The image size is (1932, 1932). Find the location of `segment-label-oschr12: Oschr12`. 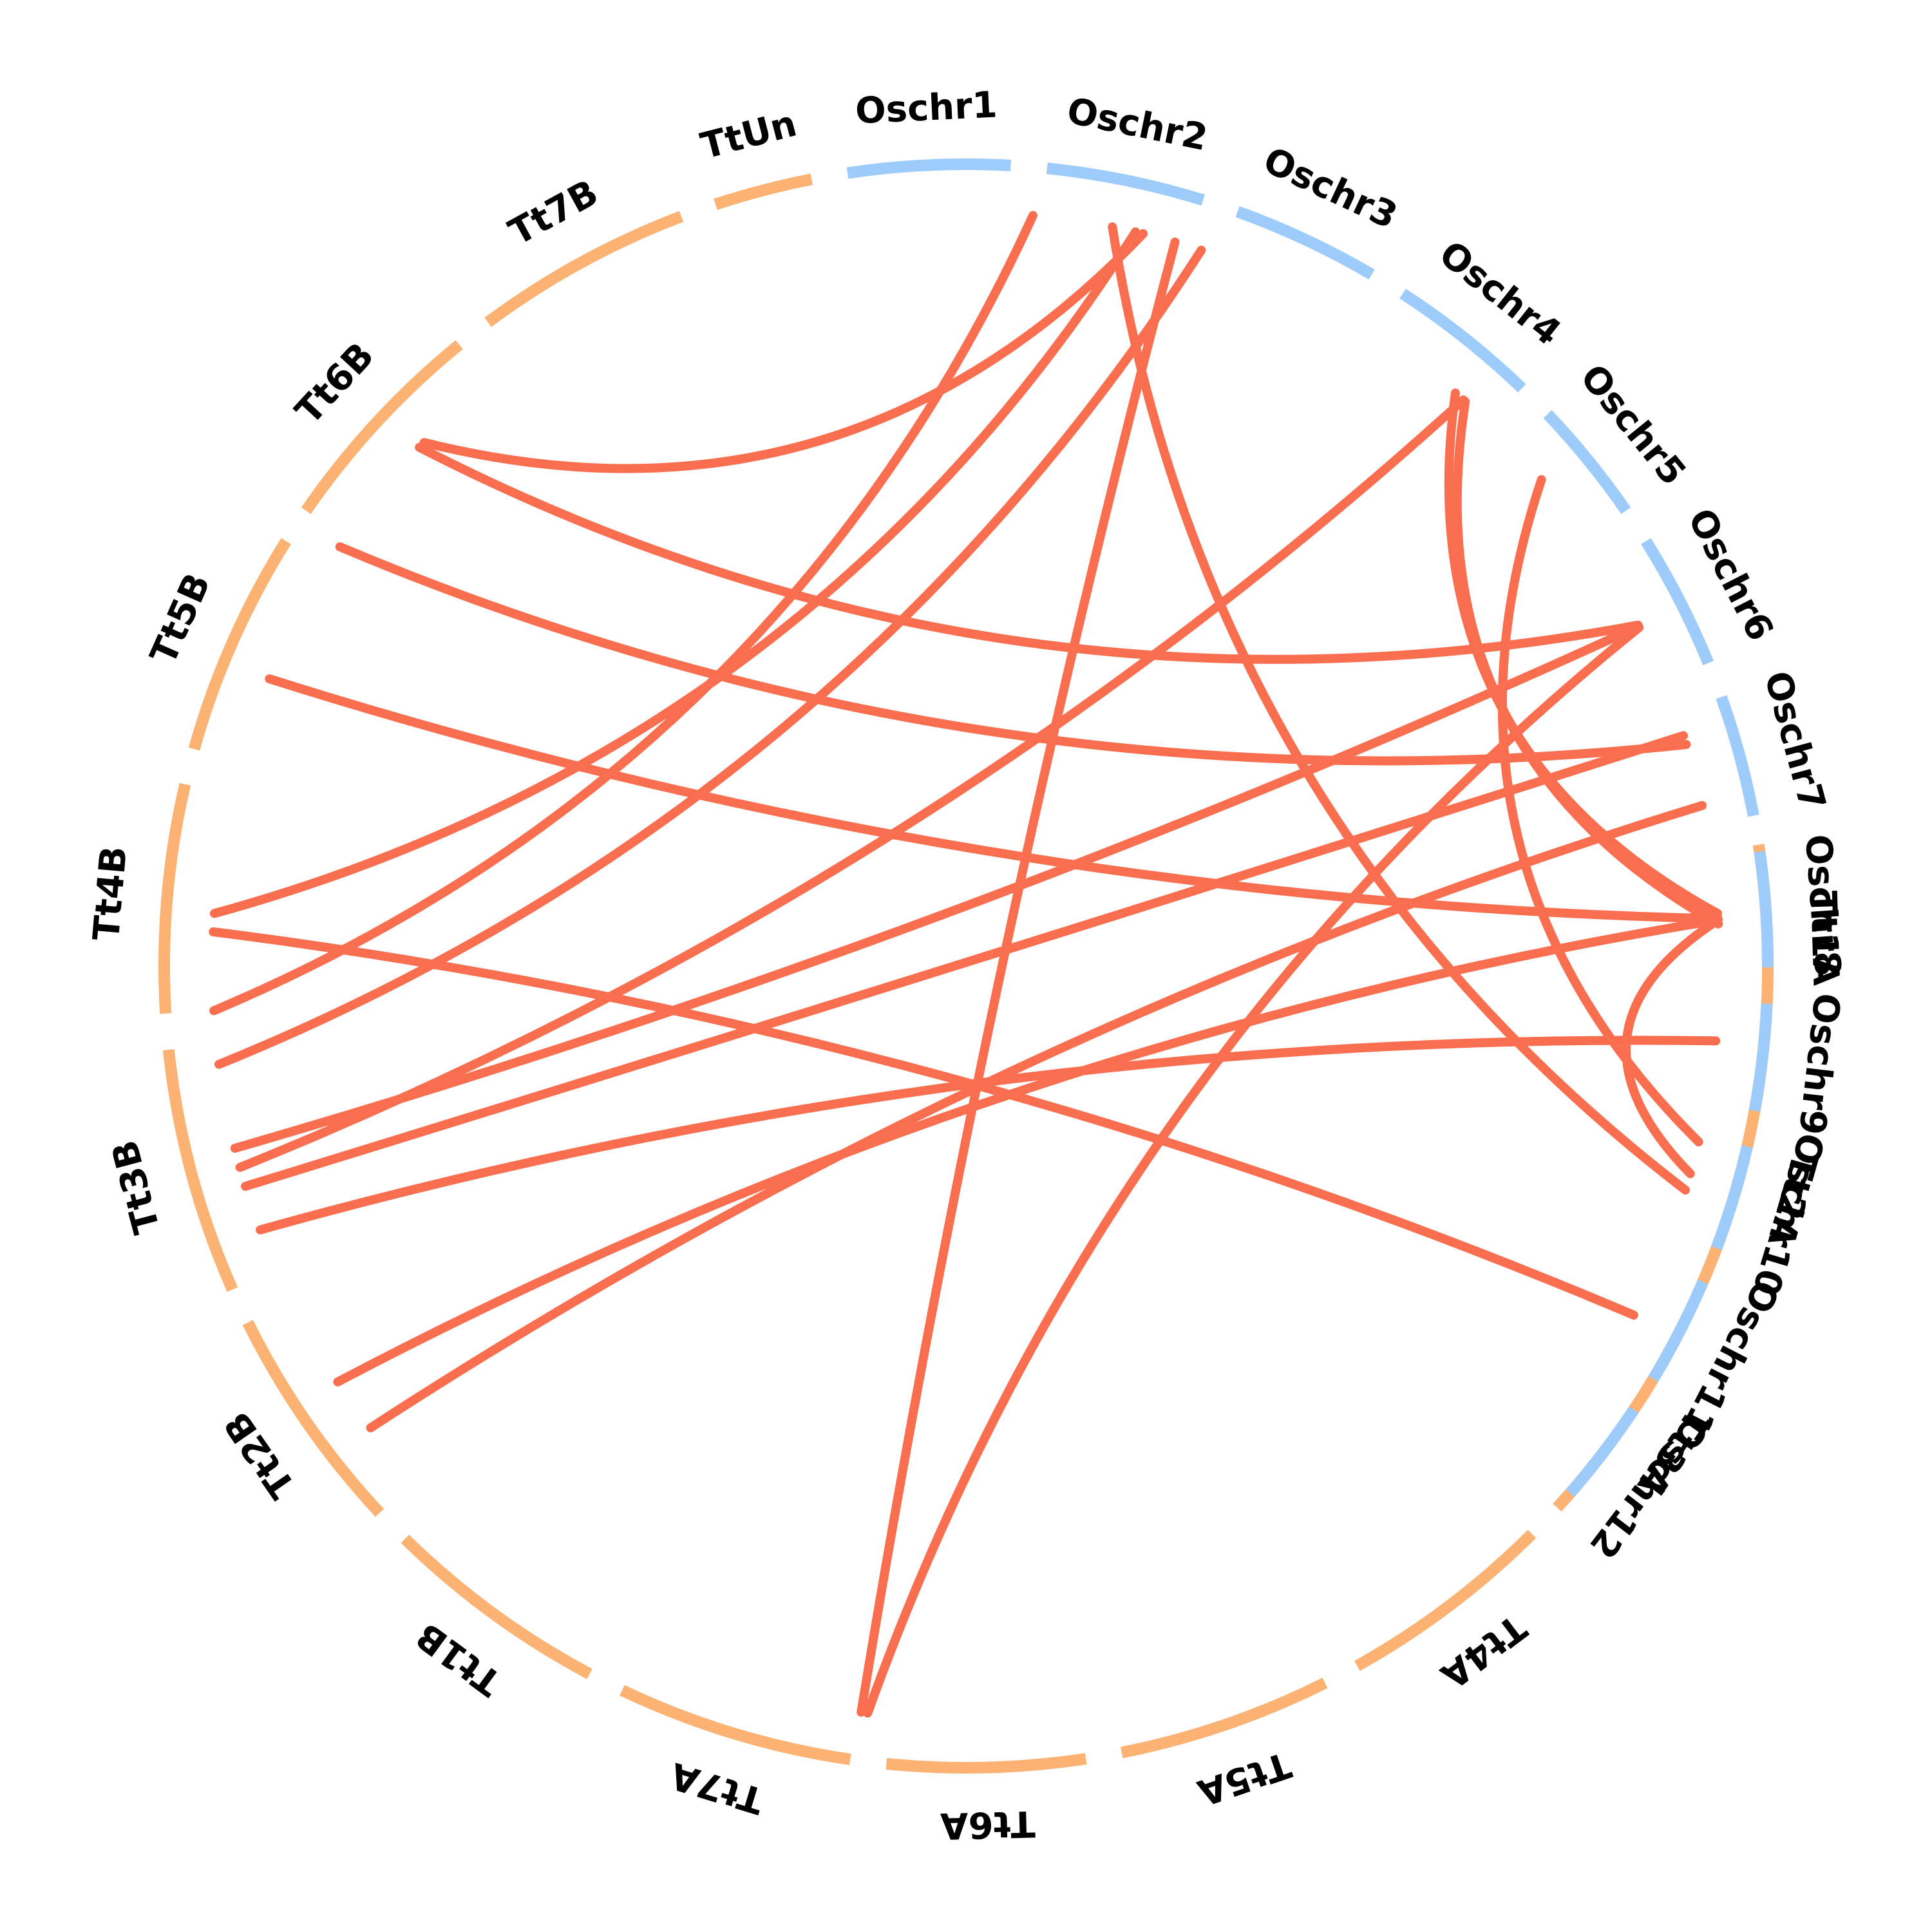

segment-label-oschr12: Oschr12 is located at coordinates (1649, 1487).